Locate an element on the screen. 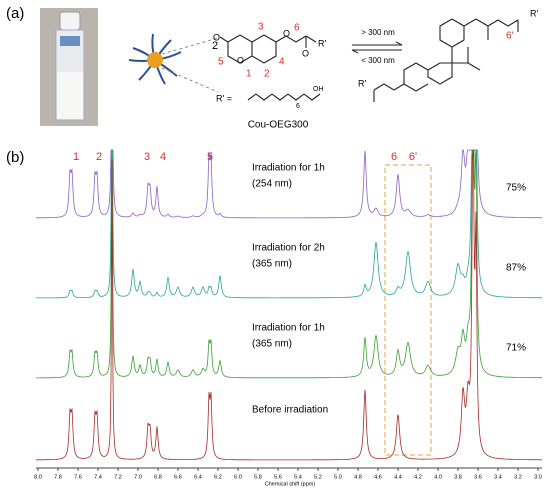 This screenshot has height=491, width=550. atom-number: 5 is located at coordinates (221, 62).